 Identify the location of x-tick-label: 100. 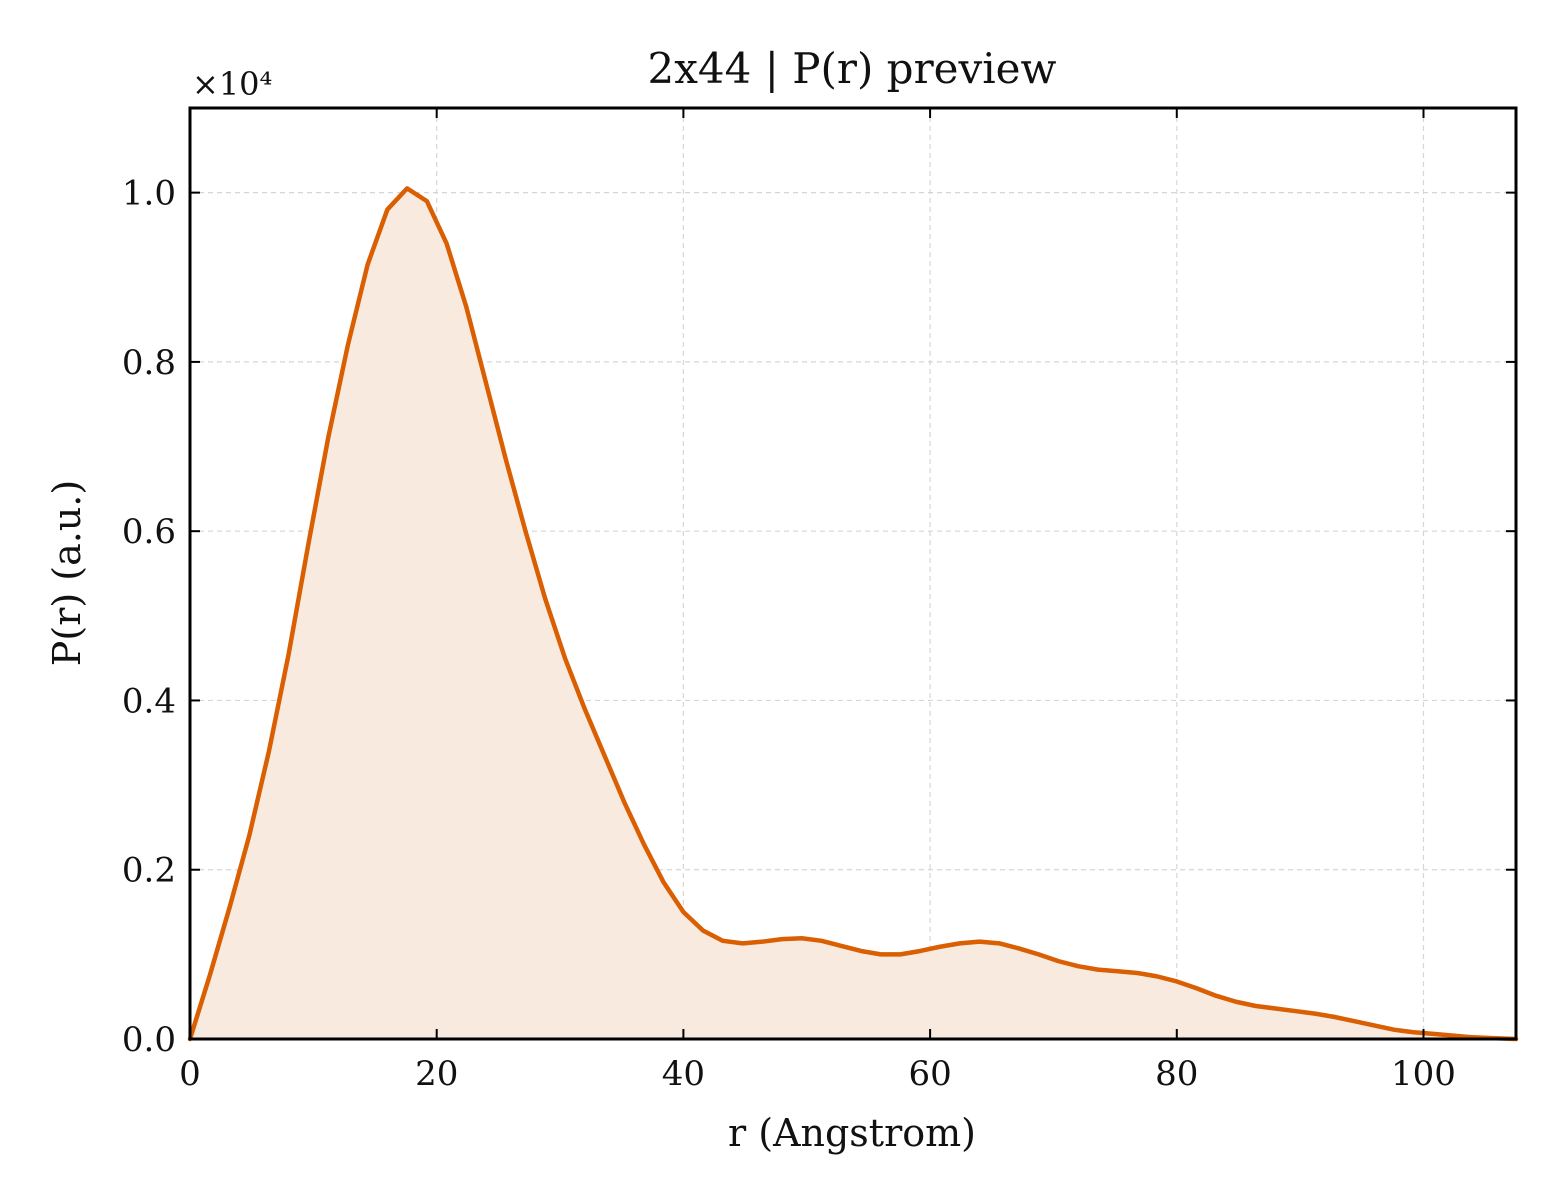
(1423, 1074).